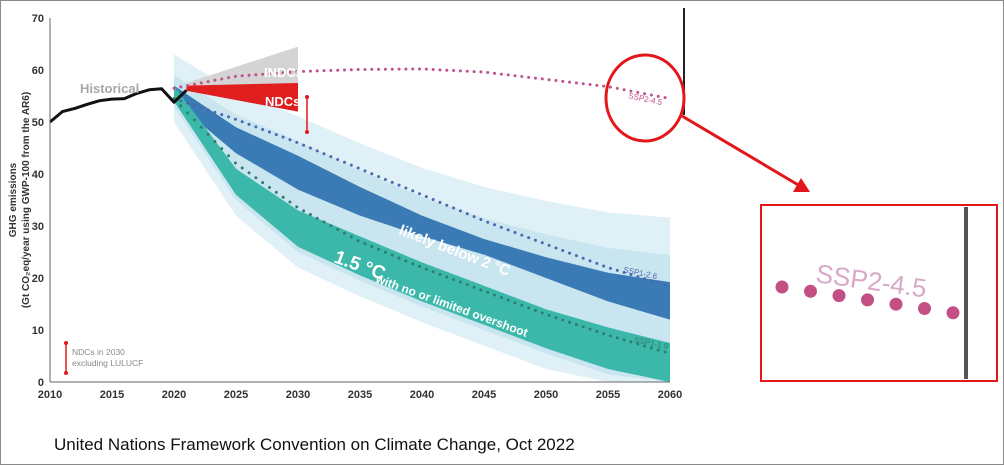 Image resolution: width=1004 pixels, height=465 pixels. I want to click on x-tick-label: 2030, so click(298, 395).